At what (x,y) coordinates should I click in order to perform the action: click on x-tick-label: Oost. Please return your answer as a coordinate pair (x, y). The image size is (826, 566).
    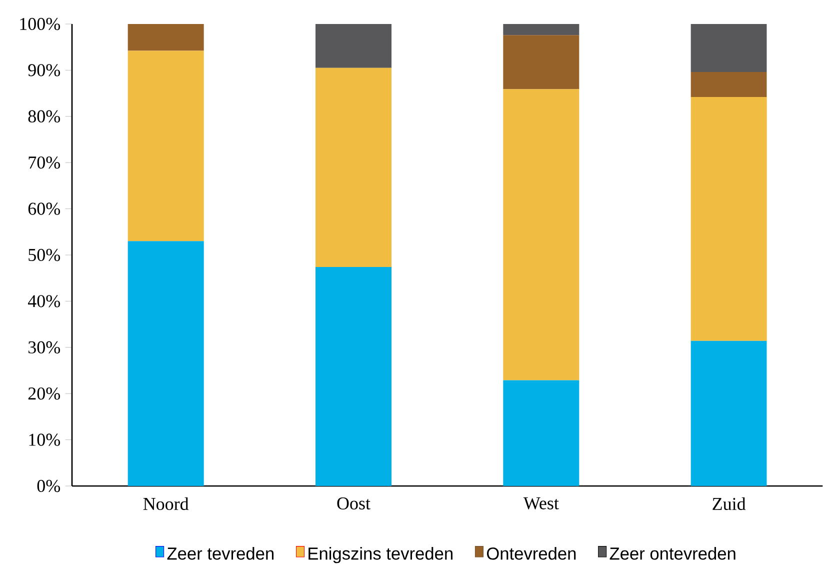
    Looking at the image, I should click on (353, 503).